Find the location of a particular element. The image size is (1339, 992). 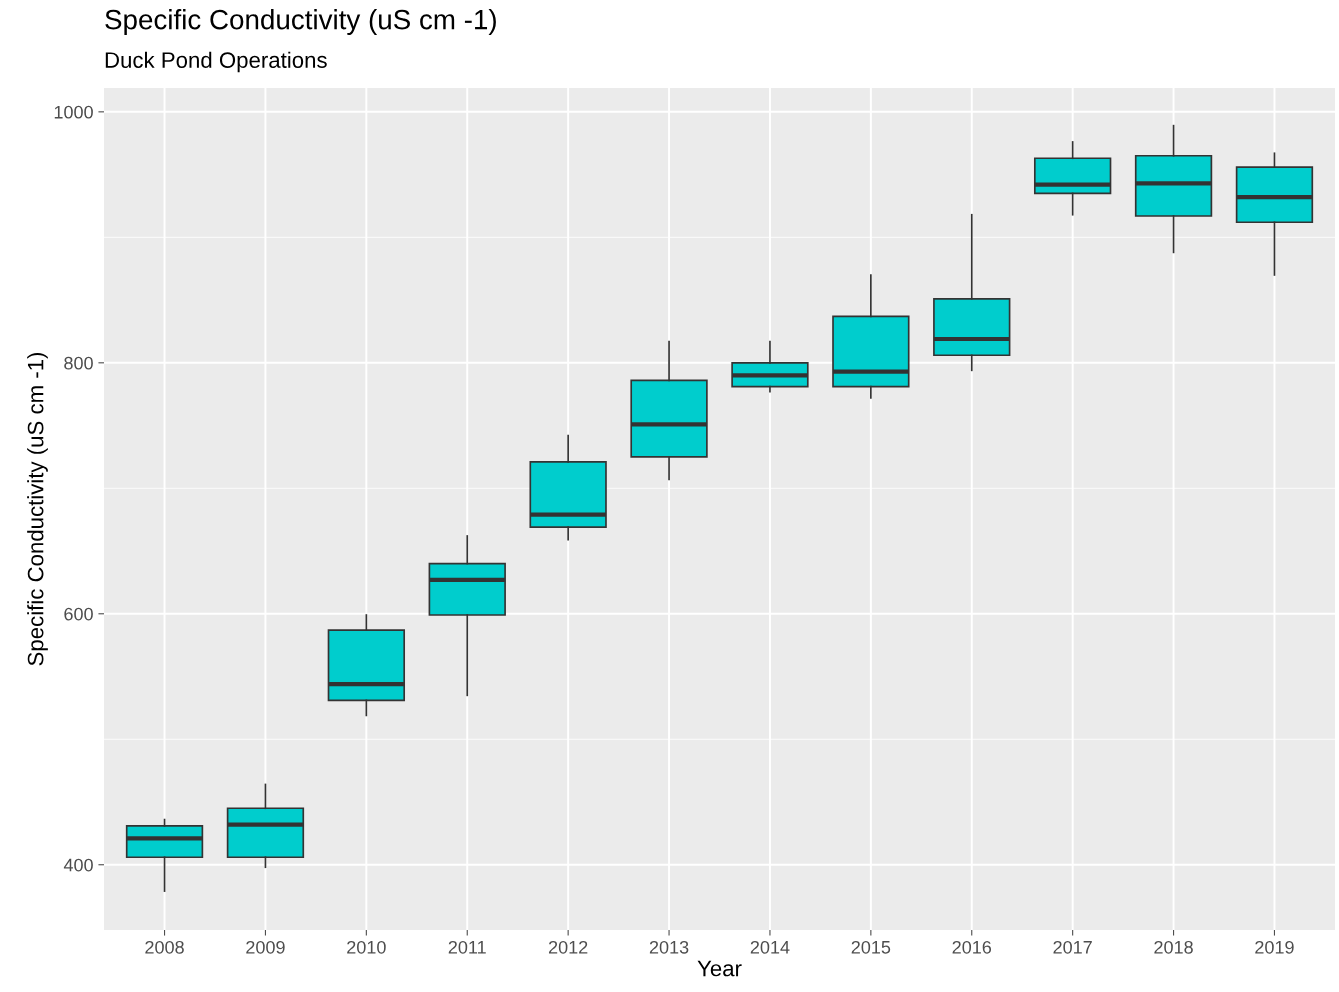

y-tick-label: 600 is located at coordinates (78, 614).